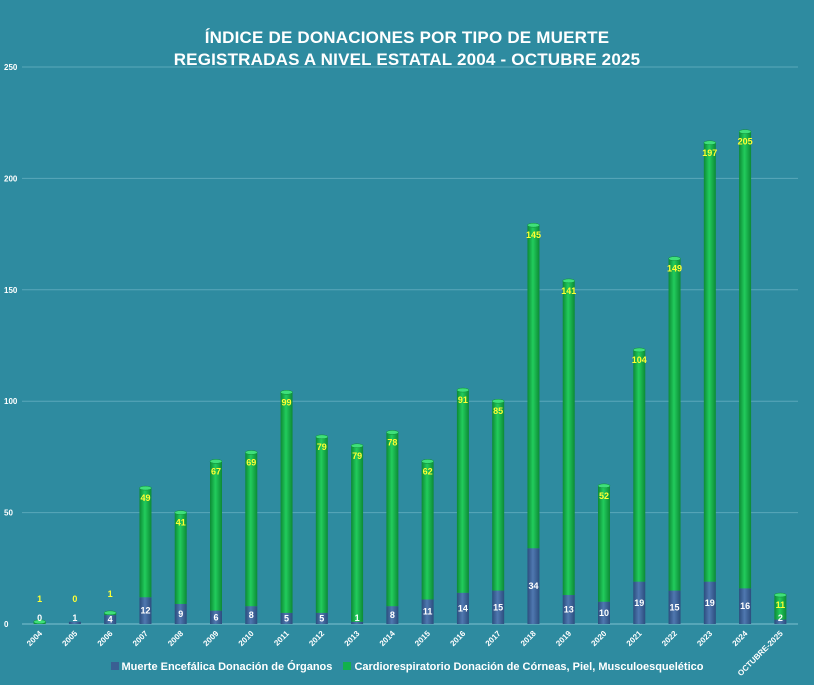 The width and height of the screenshot is (814, 685). I want to click on data-label-organos: 9, so click(180, 614).